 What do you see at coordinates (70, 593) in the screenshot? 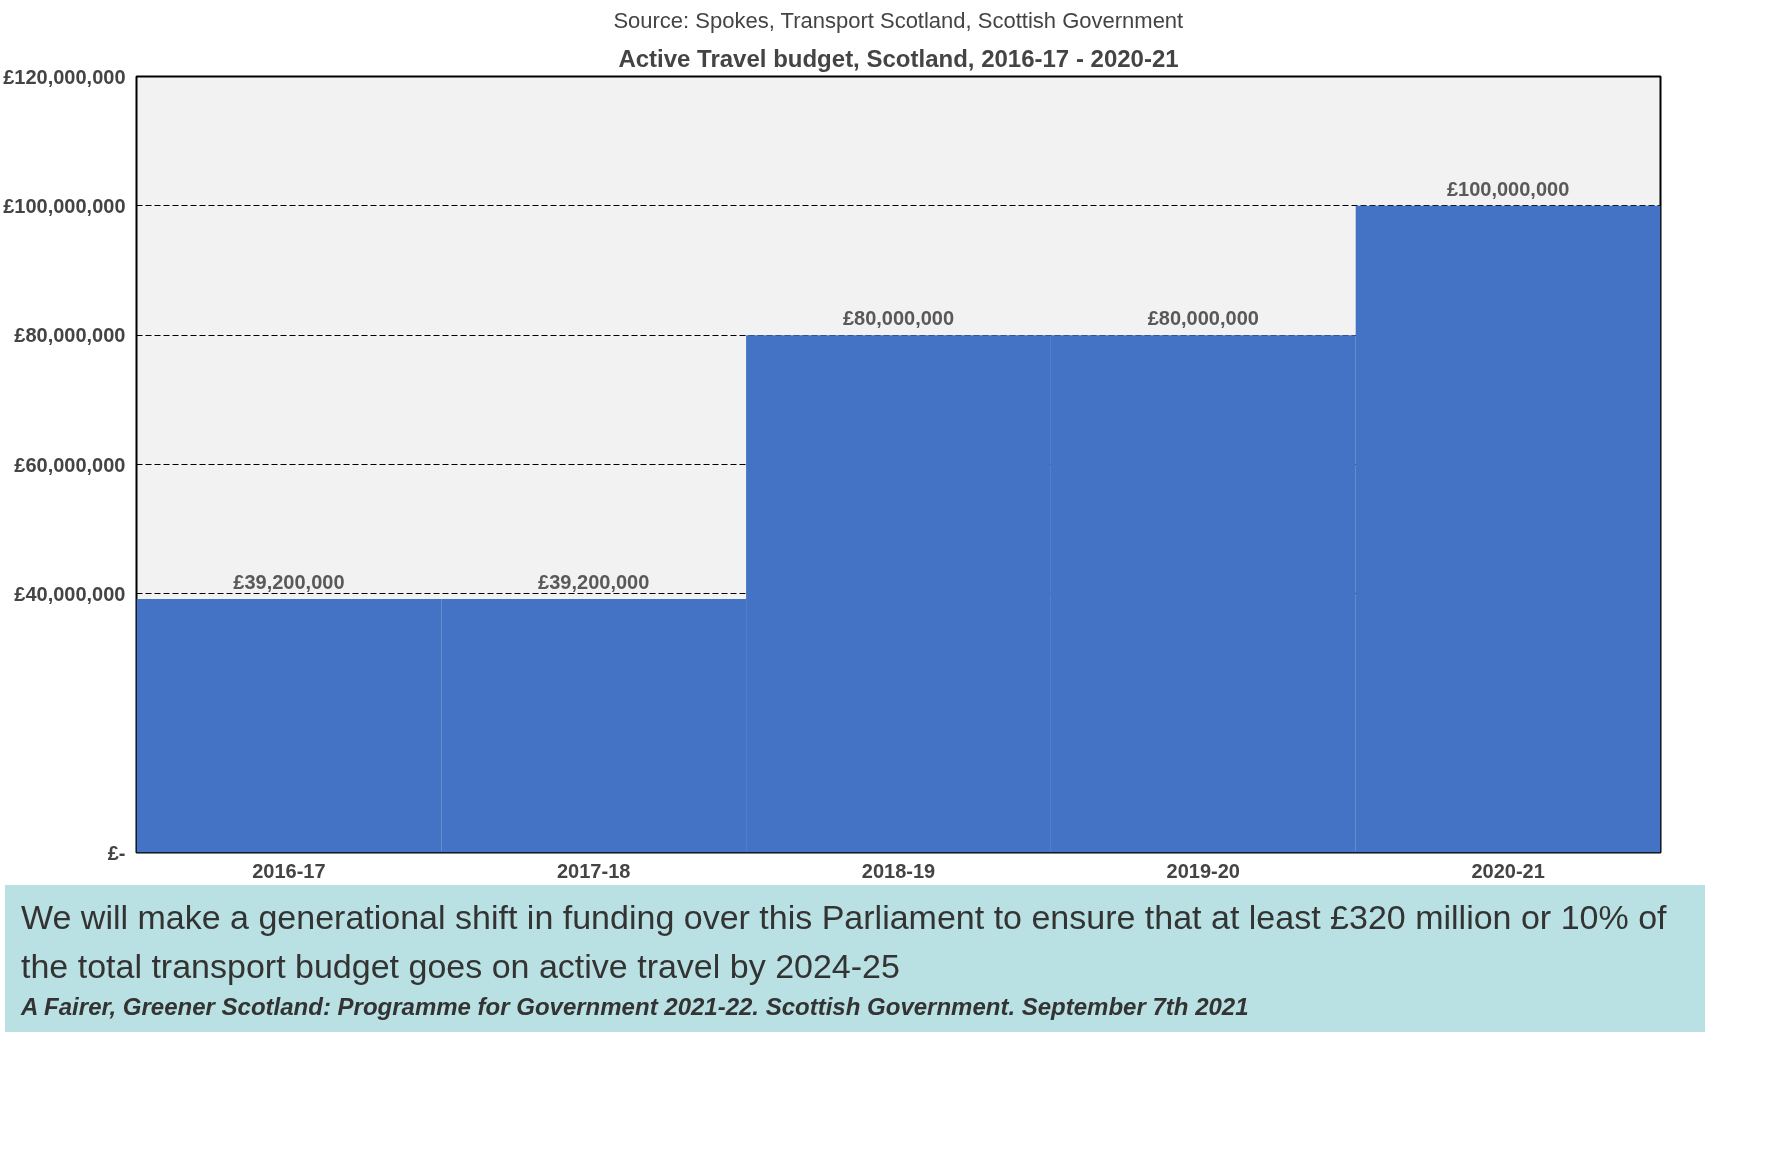
I see `y-tick-label: £40,000,000` at bounding box center [70, 593].